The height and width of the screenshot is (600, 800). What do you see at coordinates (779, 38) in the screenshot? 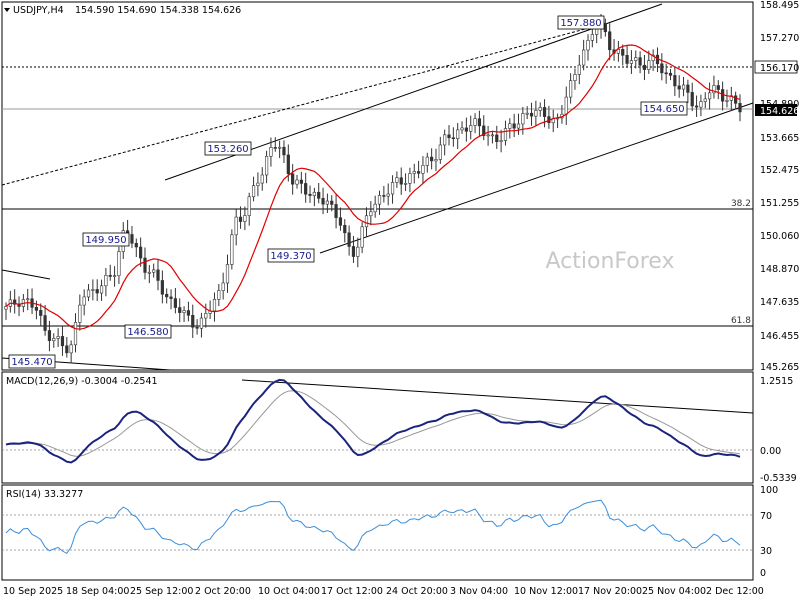
I see `price-tick: 157.270` at bounding box center [779, 38].